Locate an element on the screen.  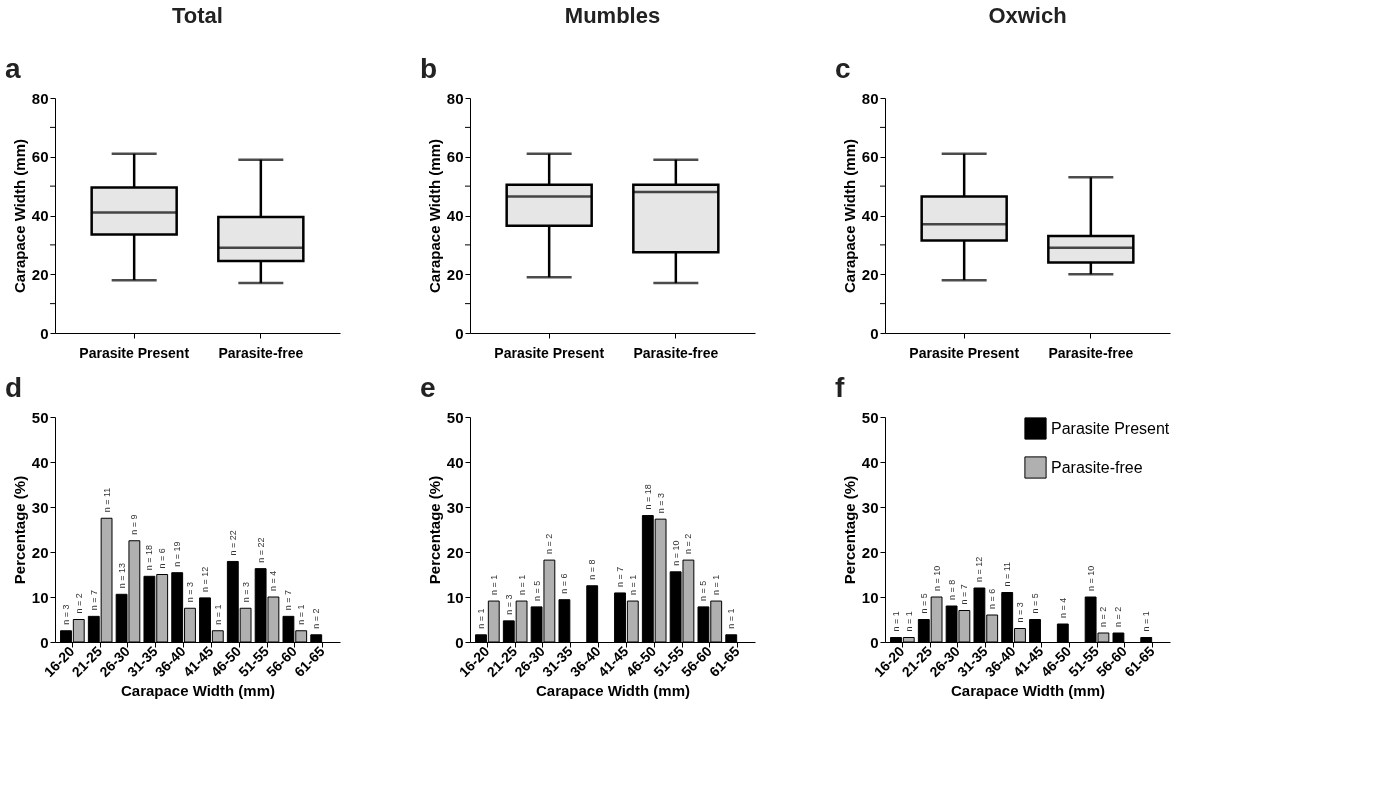
annotation: n = 12 is located at coordinates (205, 579).